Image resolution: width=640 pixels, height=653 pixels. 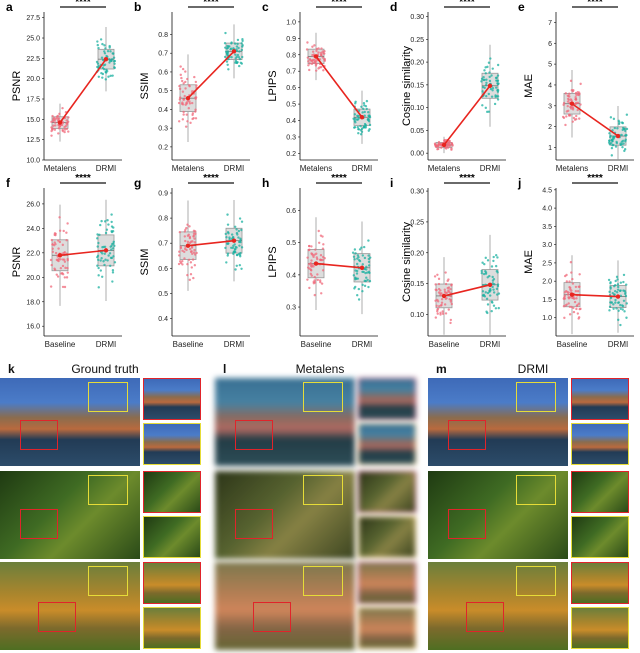 I want to click on y-tick-label: 0.00, so click(x=417, y=154).